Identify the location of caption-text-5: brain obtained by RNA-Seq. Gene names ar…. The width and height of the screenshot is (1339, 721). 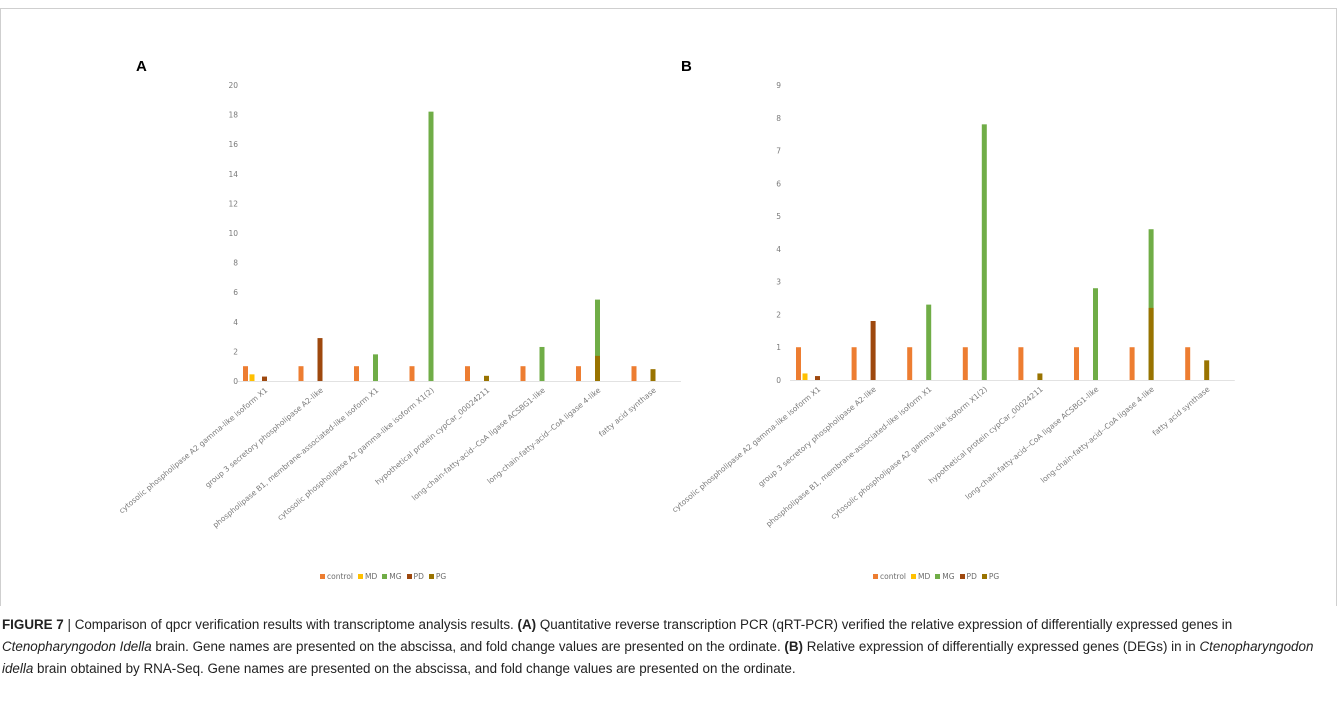
(414, 668).